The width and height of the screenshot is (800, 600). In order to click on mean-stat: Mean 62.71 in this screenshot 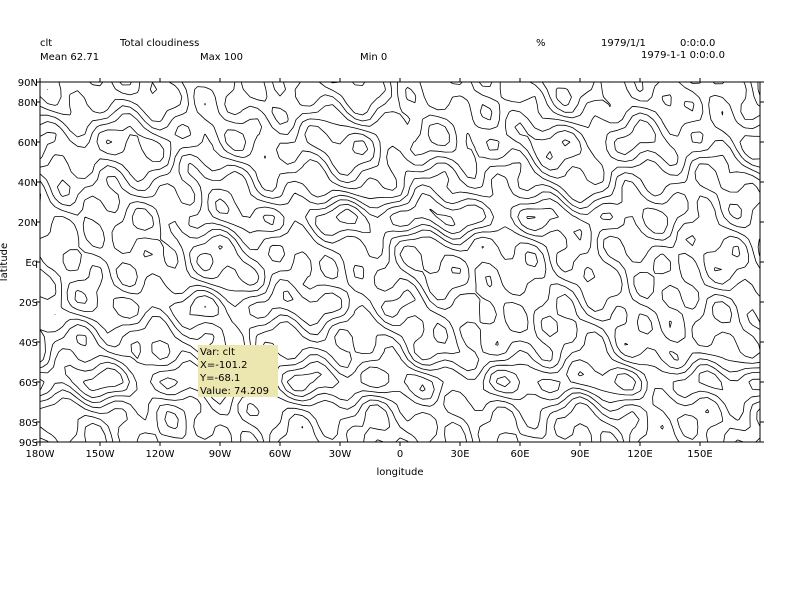, I will do `click(70, 57)`.